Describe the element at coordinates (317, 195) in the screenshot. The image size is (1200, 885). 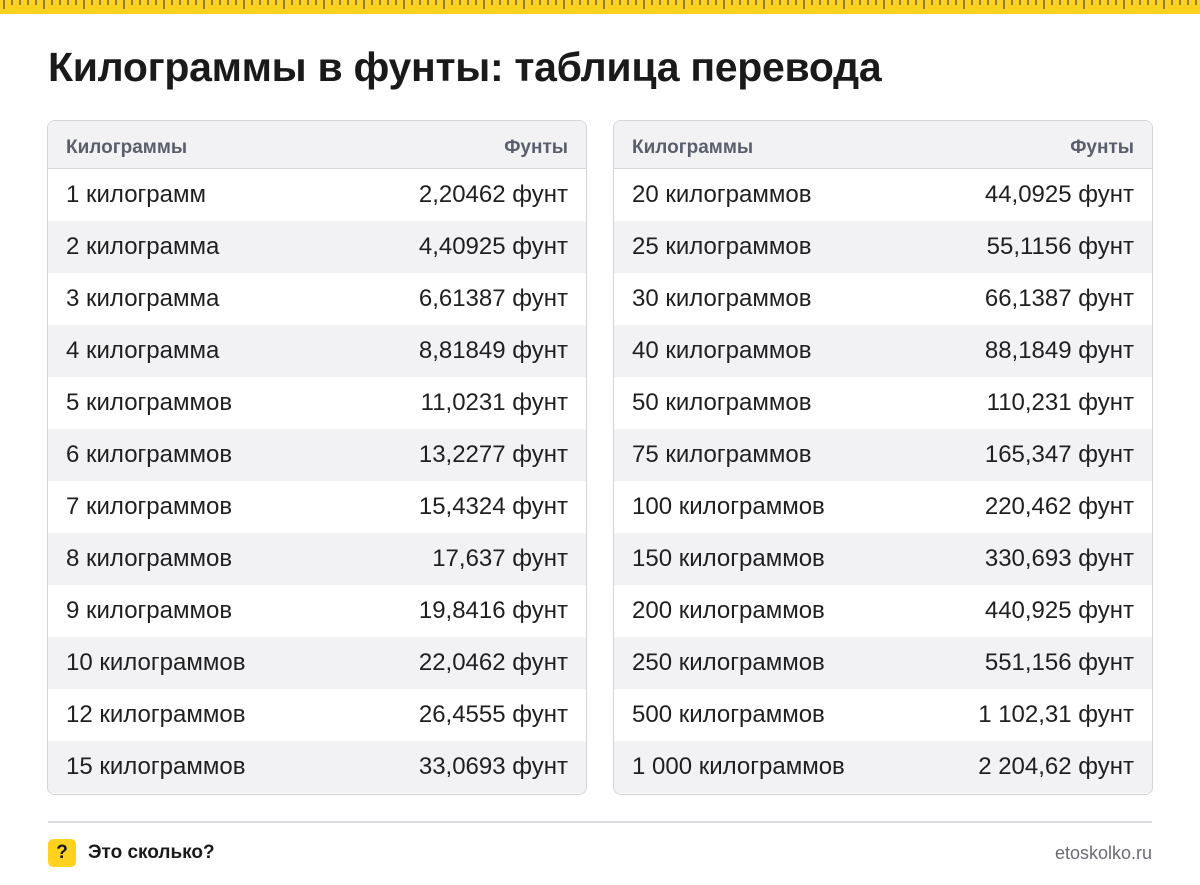
I see `table-row: 1 килограмм 2,20462 фунт` at that location.